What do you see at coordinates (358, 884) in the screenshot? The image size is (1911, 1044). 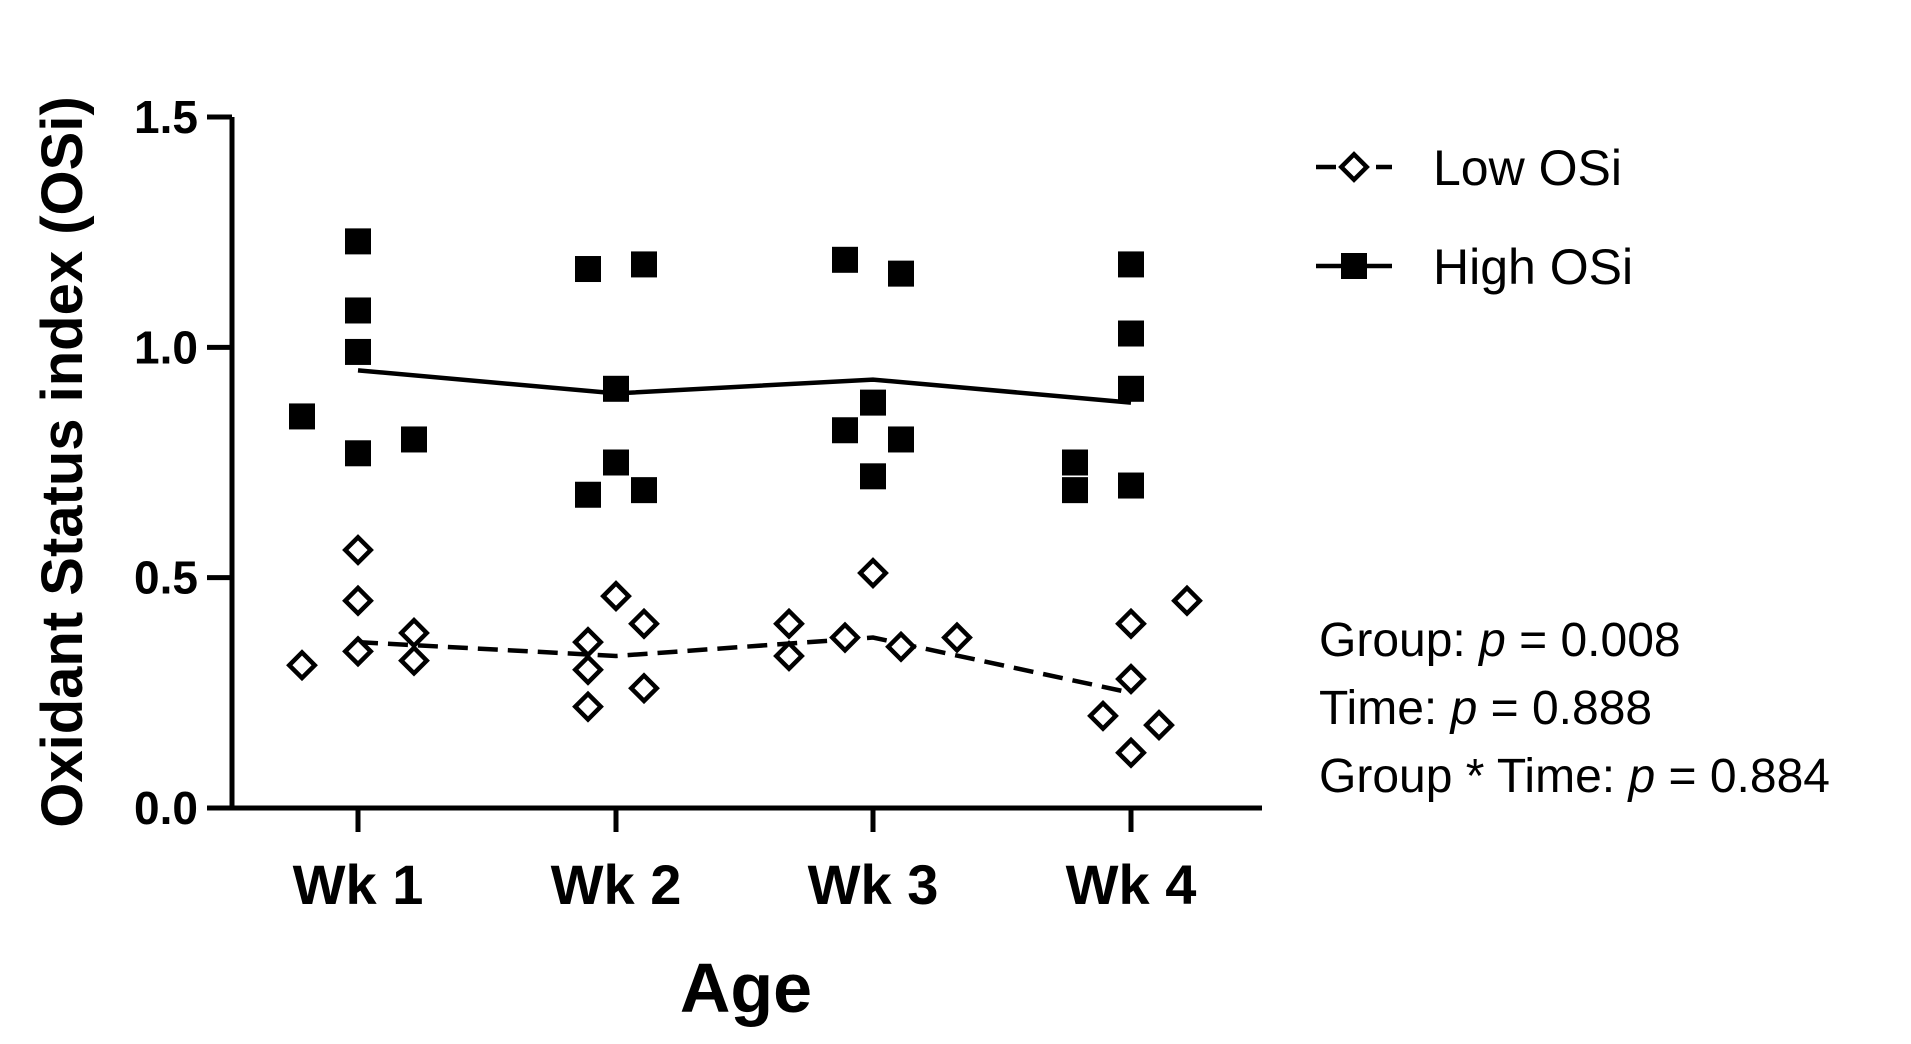 I see `x-tick-label: Wk 1` at bounding box center [358, 884].